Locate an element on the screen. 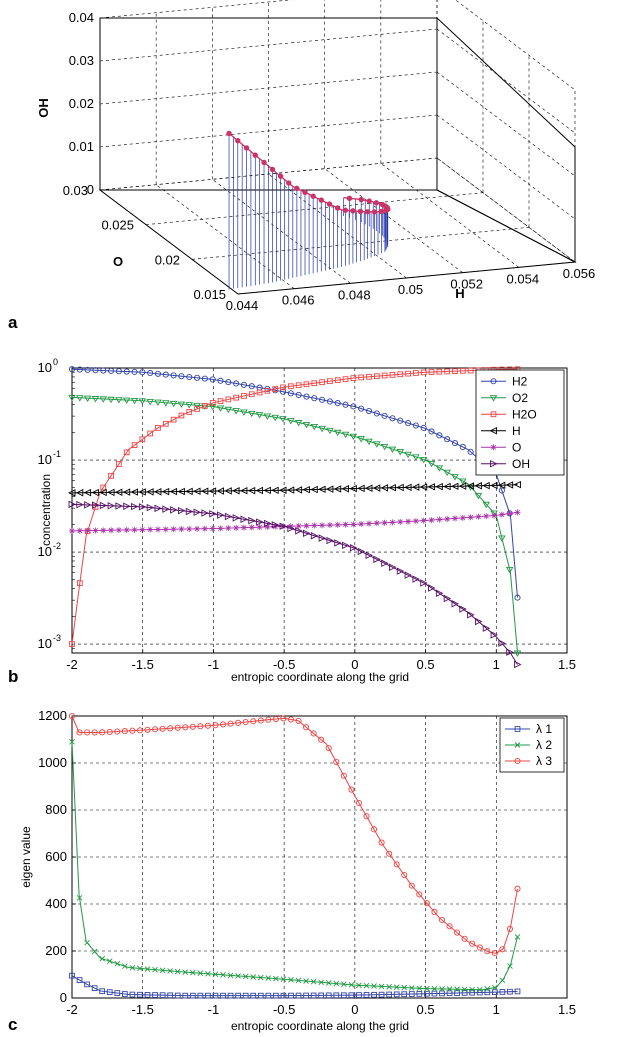 The image size is (618, 1037). back-gridline is located at coordinates (268, 88).